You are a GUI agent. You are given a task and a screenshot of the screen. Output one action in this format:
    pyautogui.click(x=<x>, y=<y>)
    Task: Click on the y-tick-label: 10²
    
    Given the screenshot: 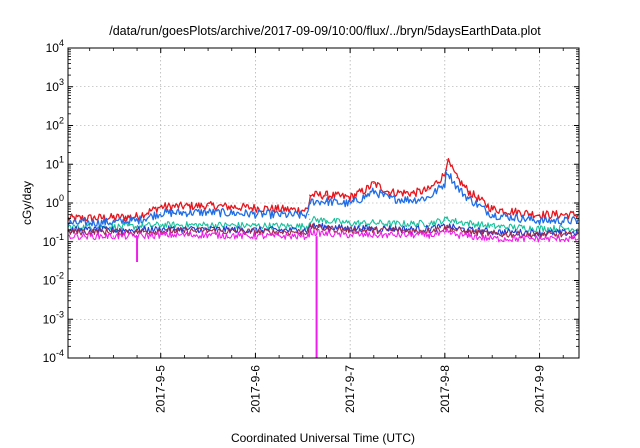 What is the action you would take?
    pyautogui.click(x=55, y=124)
    